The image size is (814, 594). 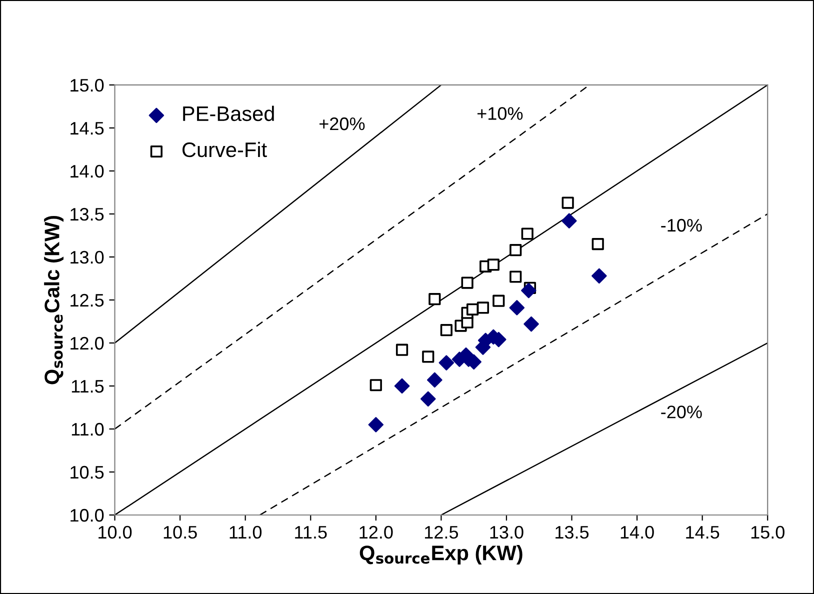 I want to click on x-tick-label: 11.0, so click(x=246, y=532).